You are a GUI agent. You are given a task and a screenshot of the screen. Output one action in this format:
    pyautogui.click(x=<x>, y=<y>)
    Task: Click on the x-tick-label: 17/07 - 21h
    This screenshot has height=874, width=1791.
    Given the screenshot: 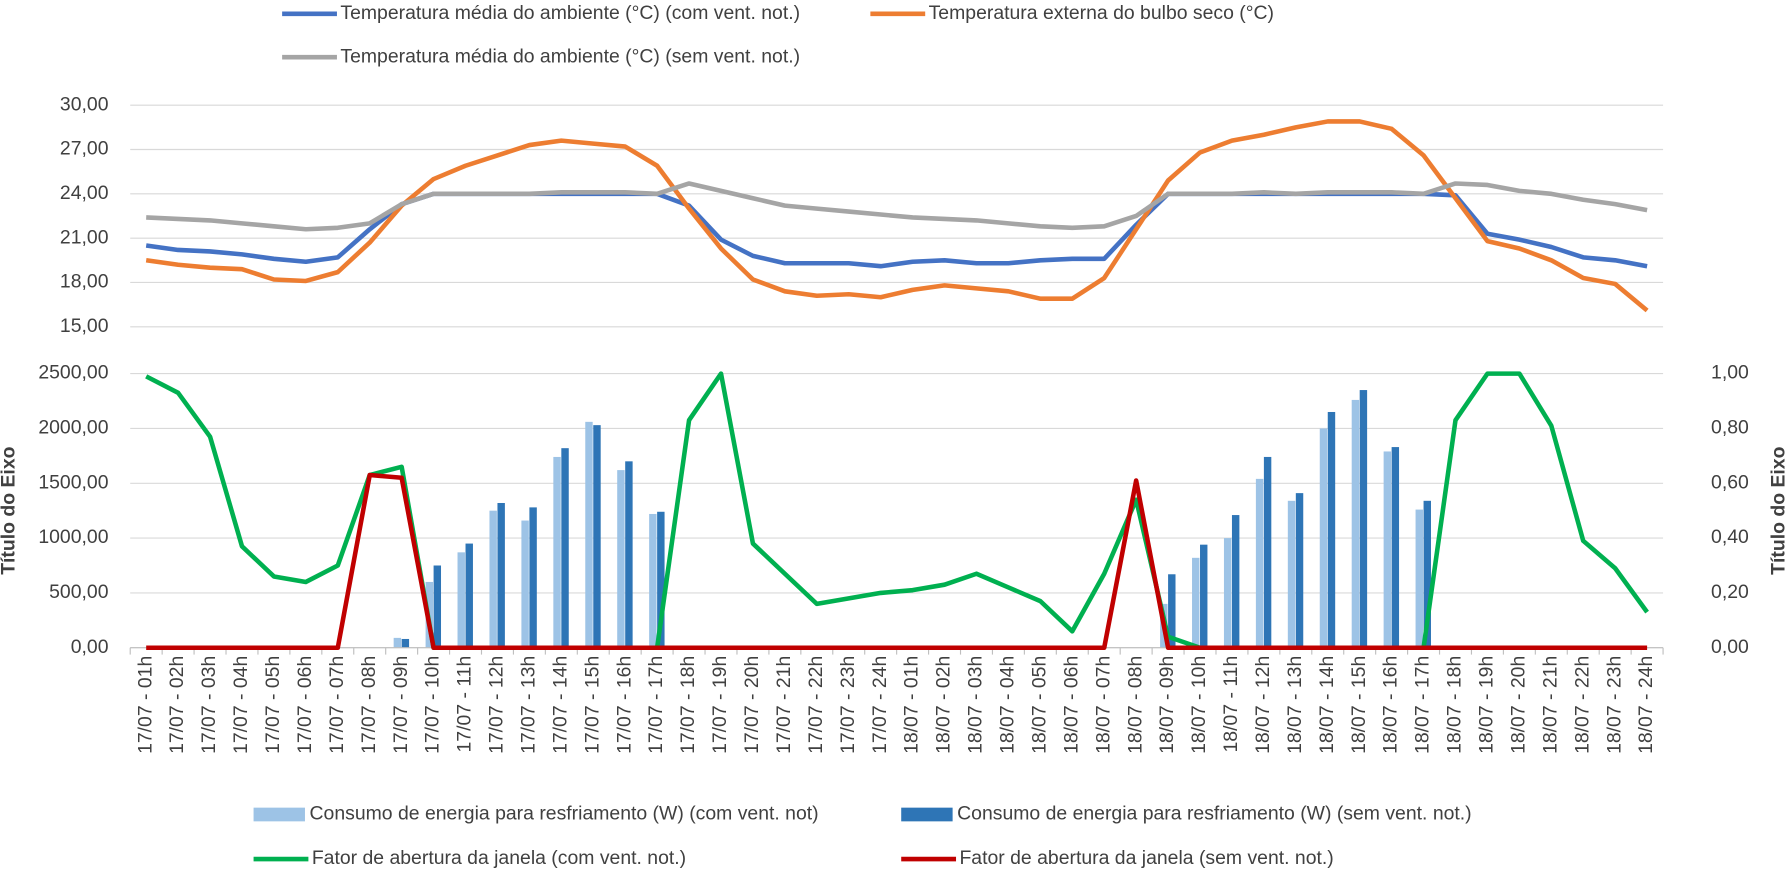 What is the action you would take?
    pyautogui.click(x=784, y=705)
    